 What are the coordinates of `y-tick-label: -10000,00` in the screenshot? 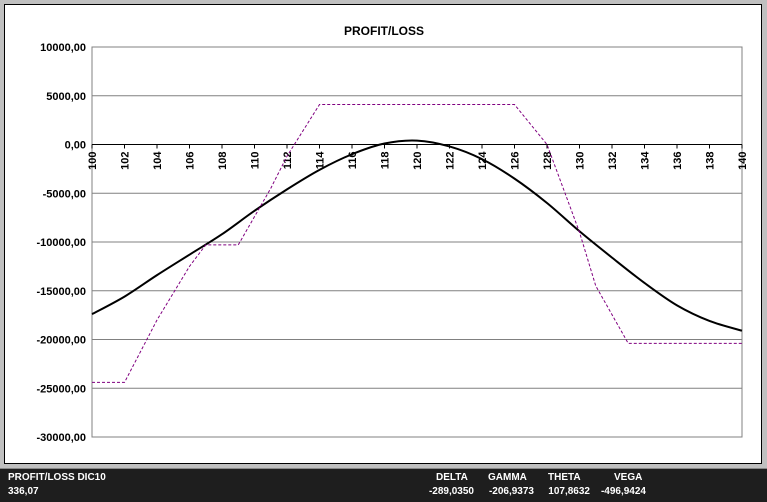 It's located at (61, 243).